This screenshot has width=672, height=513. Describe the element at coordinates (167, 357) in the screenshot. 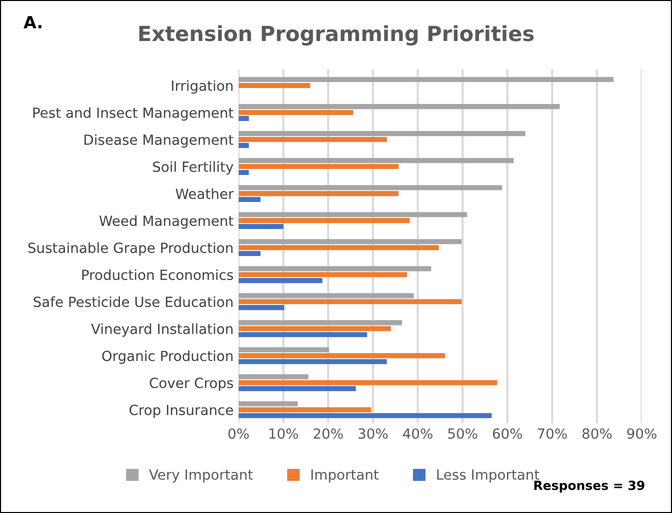

I see `y-tick-label: Organic Production` at that location.